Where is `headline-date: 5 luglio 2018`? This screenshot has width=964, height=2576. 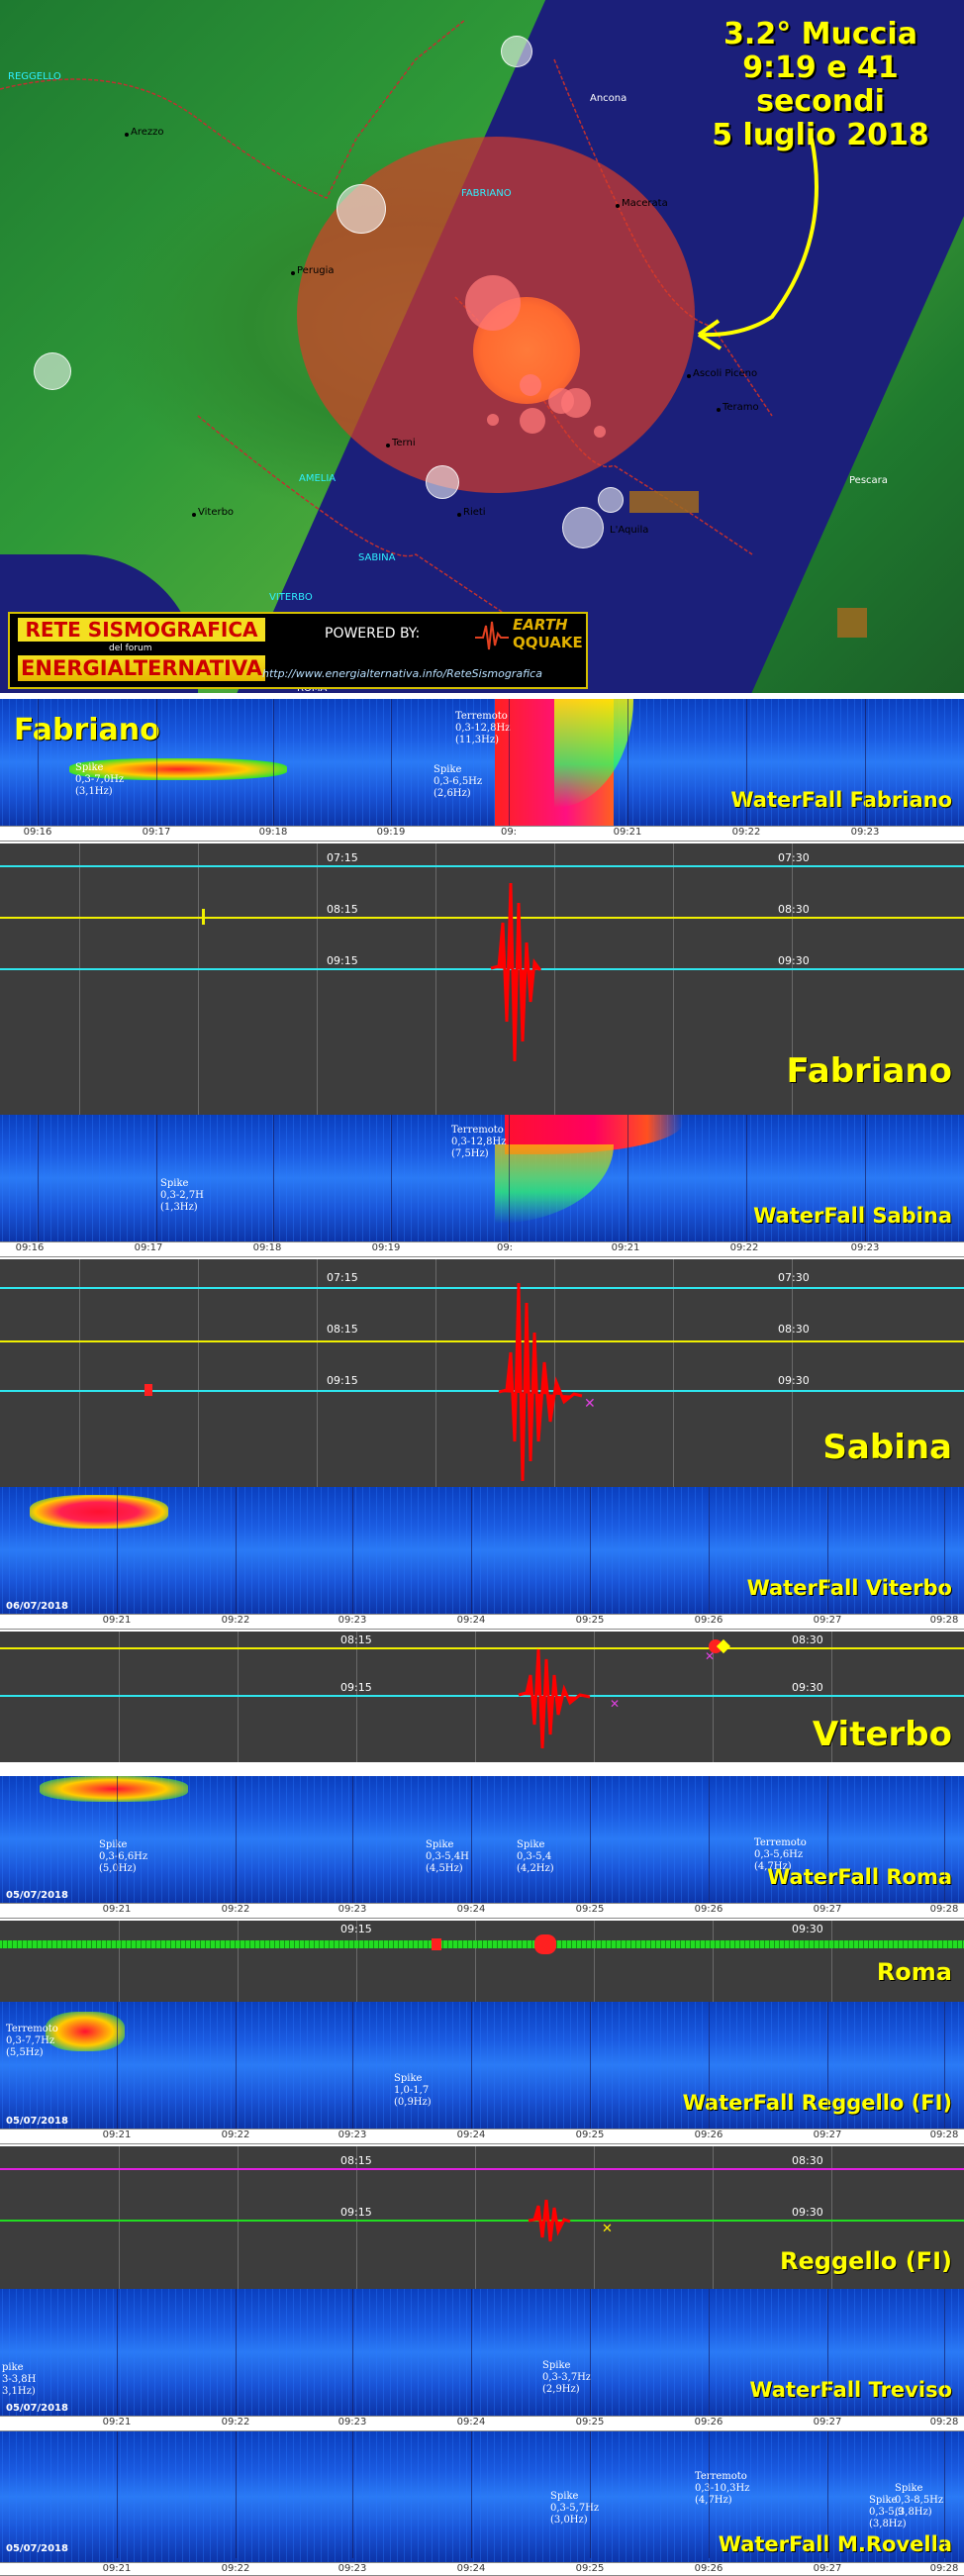
headline-date: 5 luglio 2018 is located at coordinates (820, 135).